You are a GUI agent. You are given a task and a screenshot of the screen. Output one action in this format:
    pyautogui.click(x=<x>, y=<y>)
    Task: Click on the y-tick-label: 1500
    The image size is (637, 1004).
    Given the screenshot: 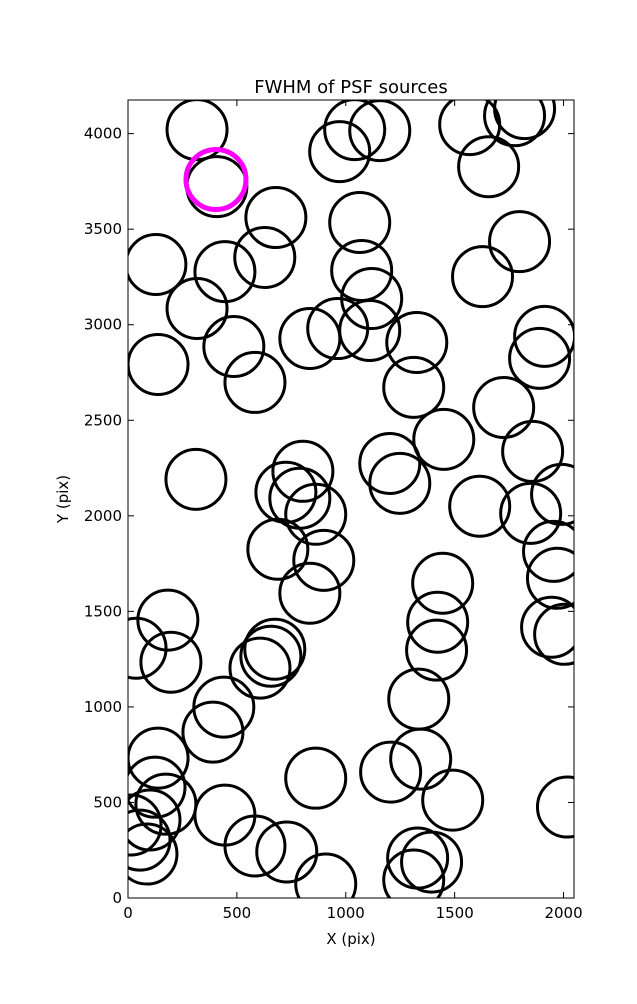 What is the action you would take?
    pyautogui.click(x=103, y=611)
    